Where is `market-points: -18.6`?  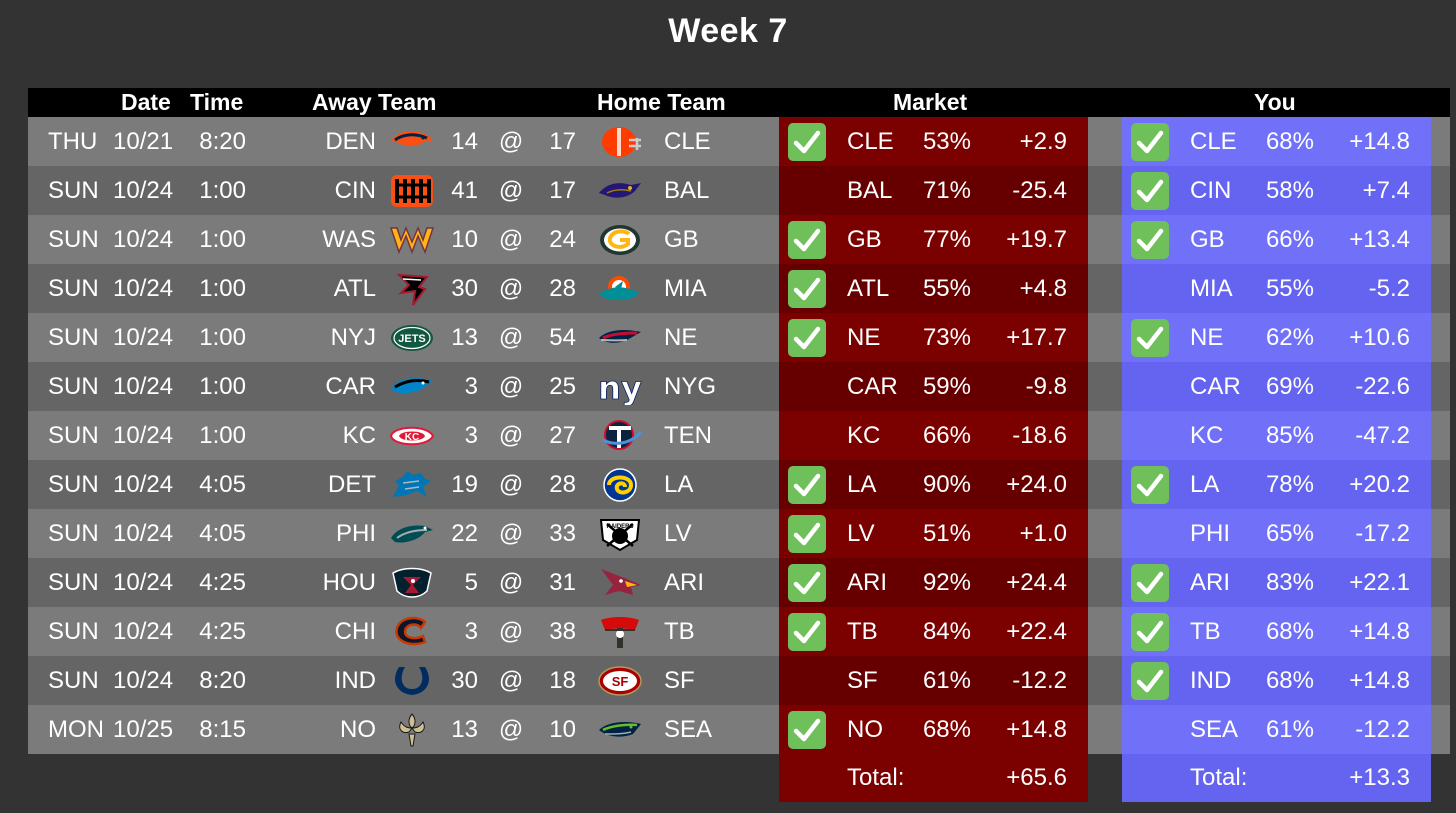
market-points: -18.6 is located at coordinates (1039, 435).